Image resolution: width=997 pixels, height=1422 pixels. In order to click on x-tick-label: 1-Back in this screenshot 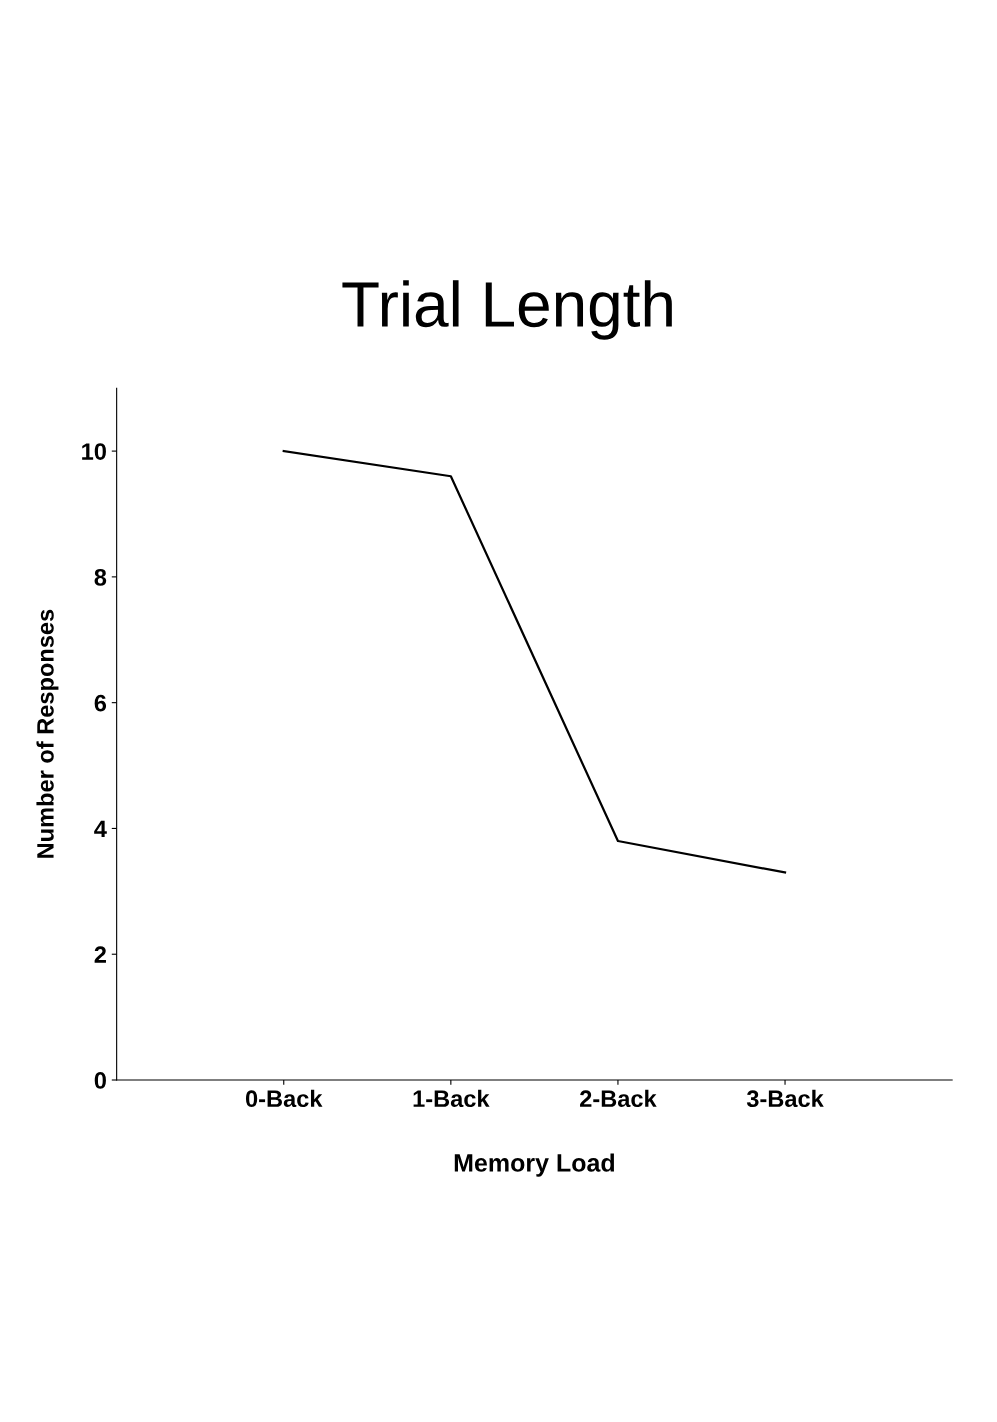, I will do `click(451, 1098)`.